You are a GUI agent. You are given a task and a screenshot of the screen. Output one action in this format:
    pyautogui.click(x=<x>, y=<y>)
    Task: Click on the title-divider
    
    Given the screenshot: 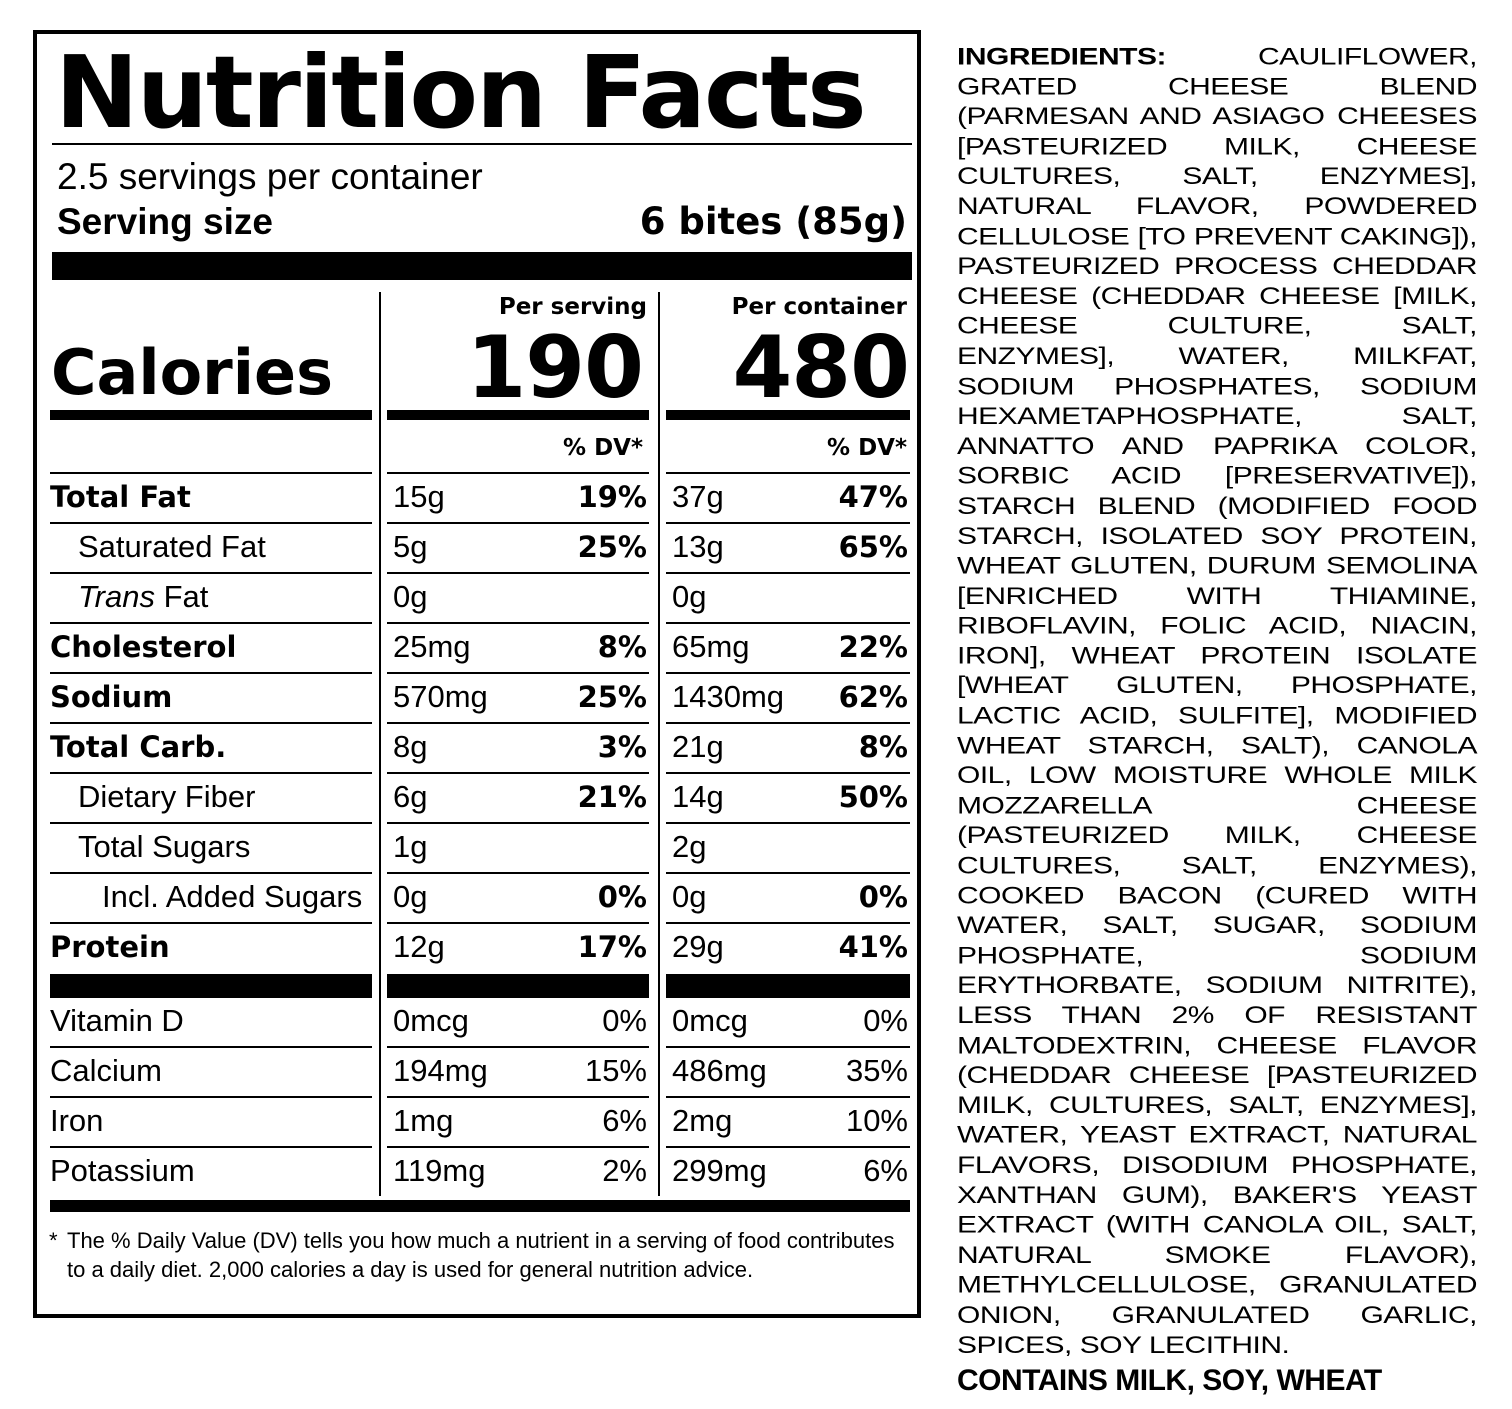 What is the action you would take?
    pyautogui.click(x=482, y=144)
    